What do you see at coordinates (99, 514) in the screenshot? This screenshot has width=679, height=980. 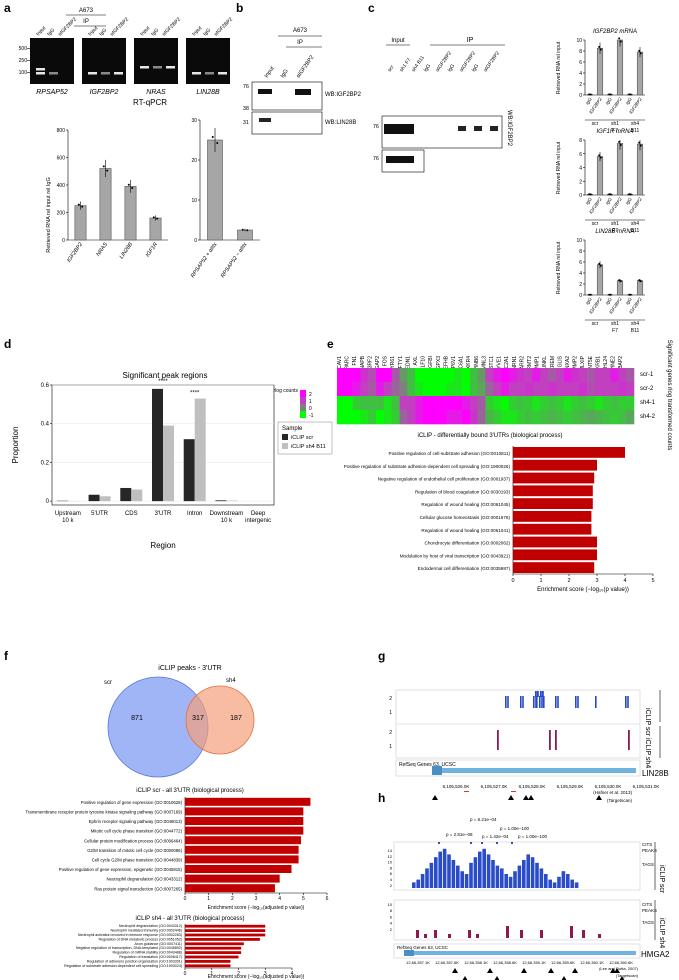 I see `d-xtick-label: 5'UTR` at bounding box center [99, 514].